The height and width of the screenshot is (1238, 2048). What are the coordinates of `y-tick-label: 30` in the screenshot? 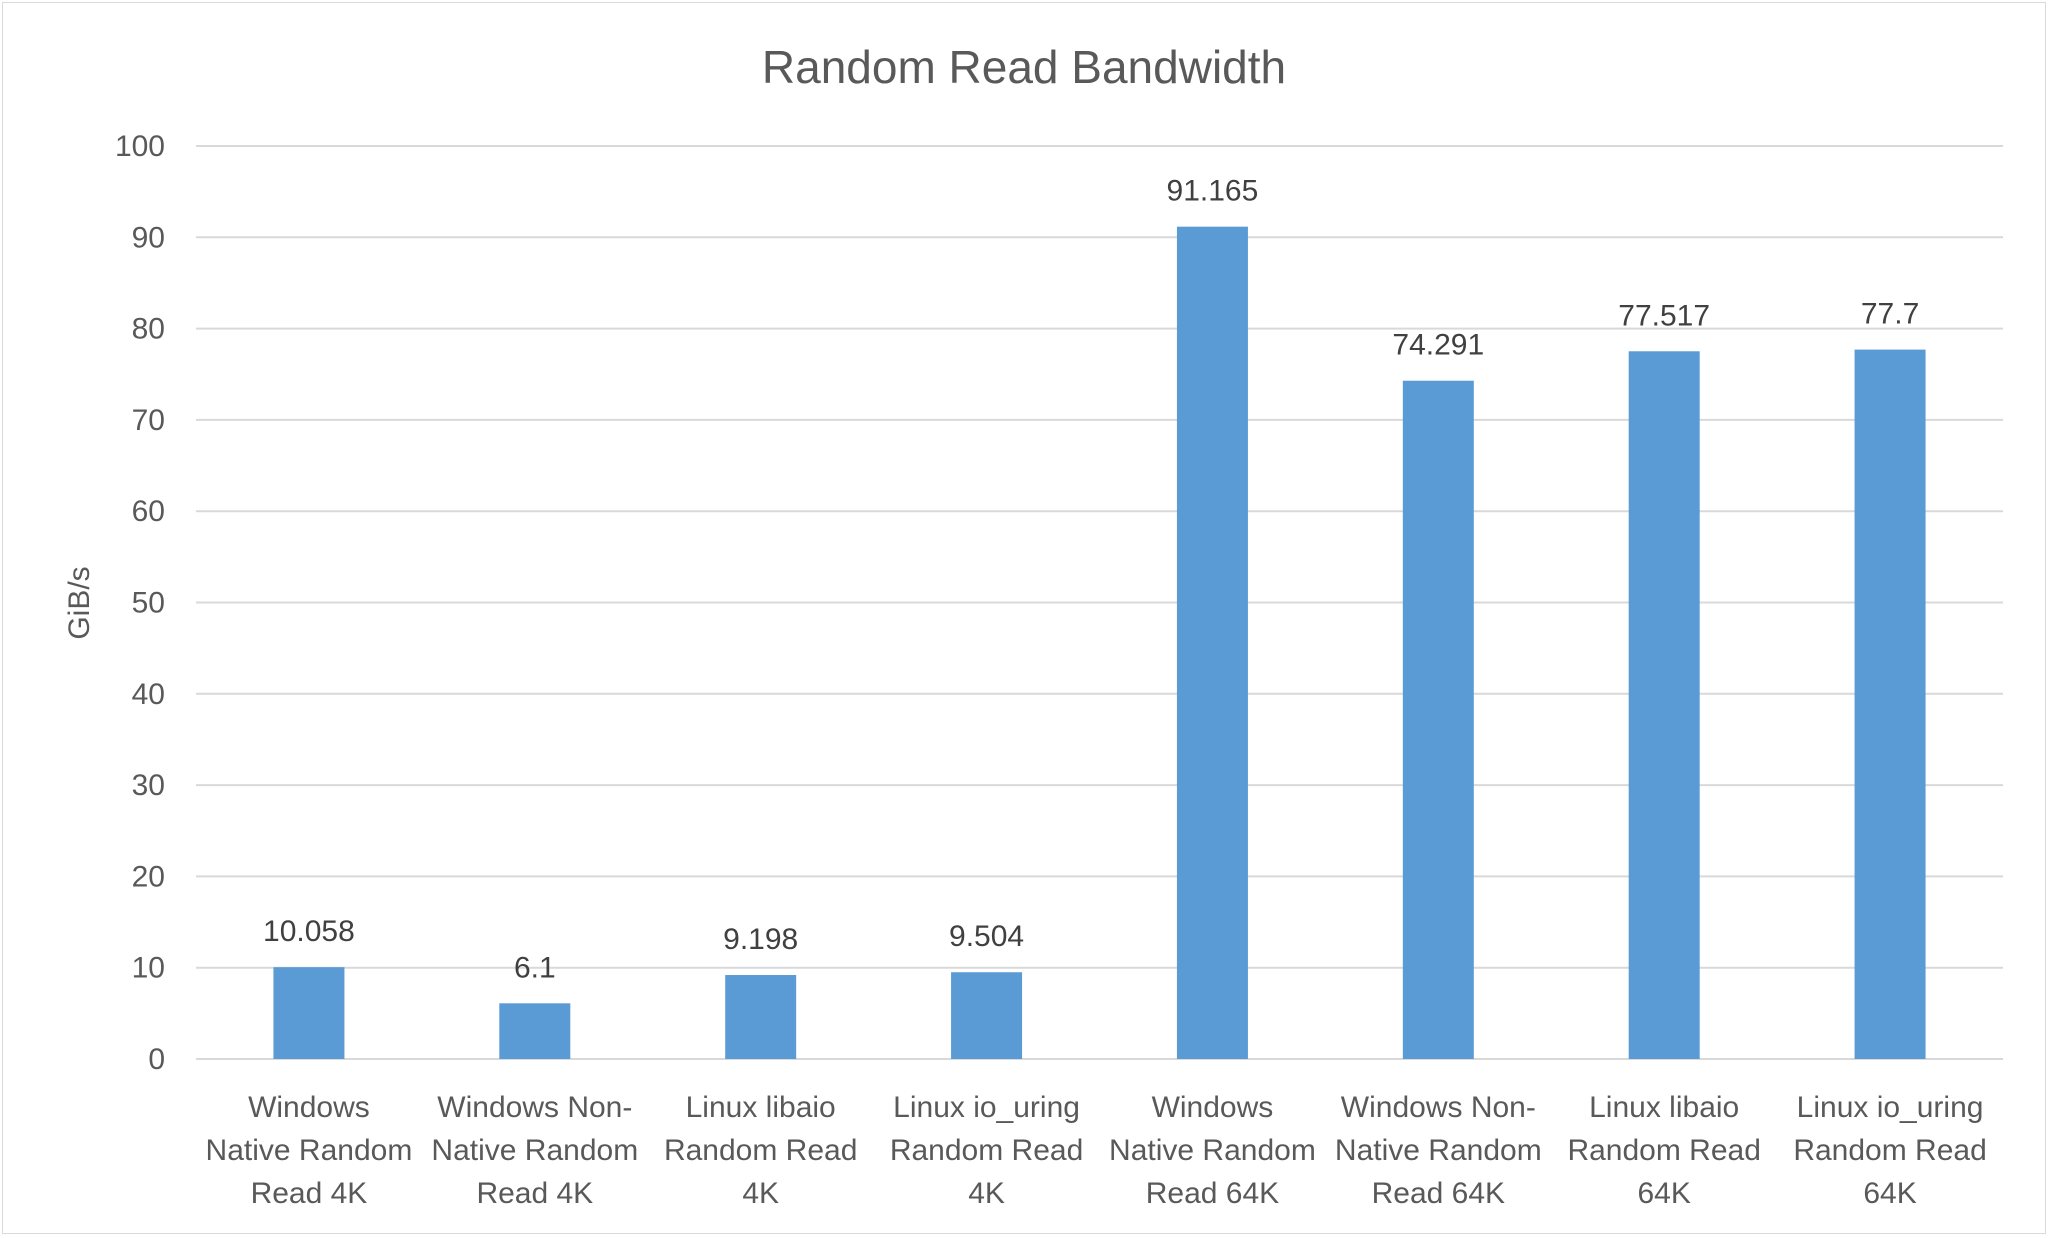 It's located at (148, 785).